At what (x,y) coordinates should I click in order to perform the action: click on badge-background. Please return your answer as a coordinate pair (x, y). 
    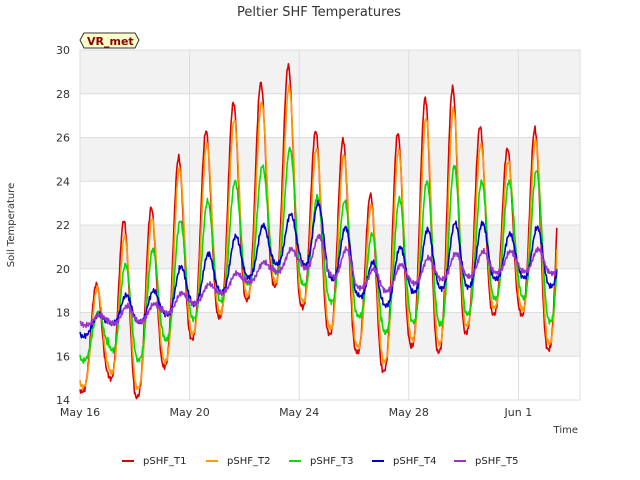
    Looking at the image, I should click on (109, 40).